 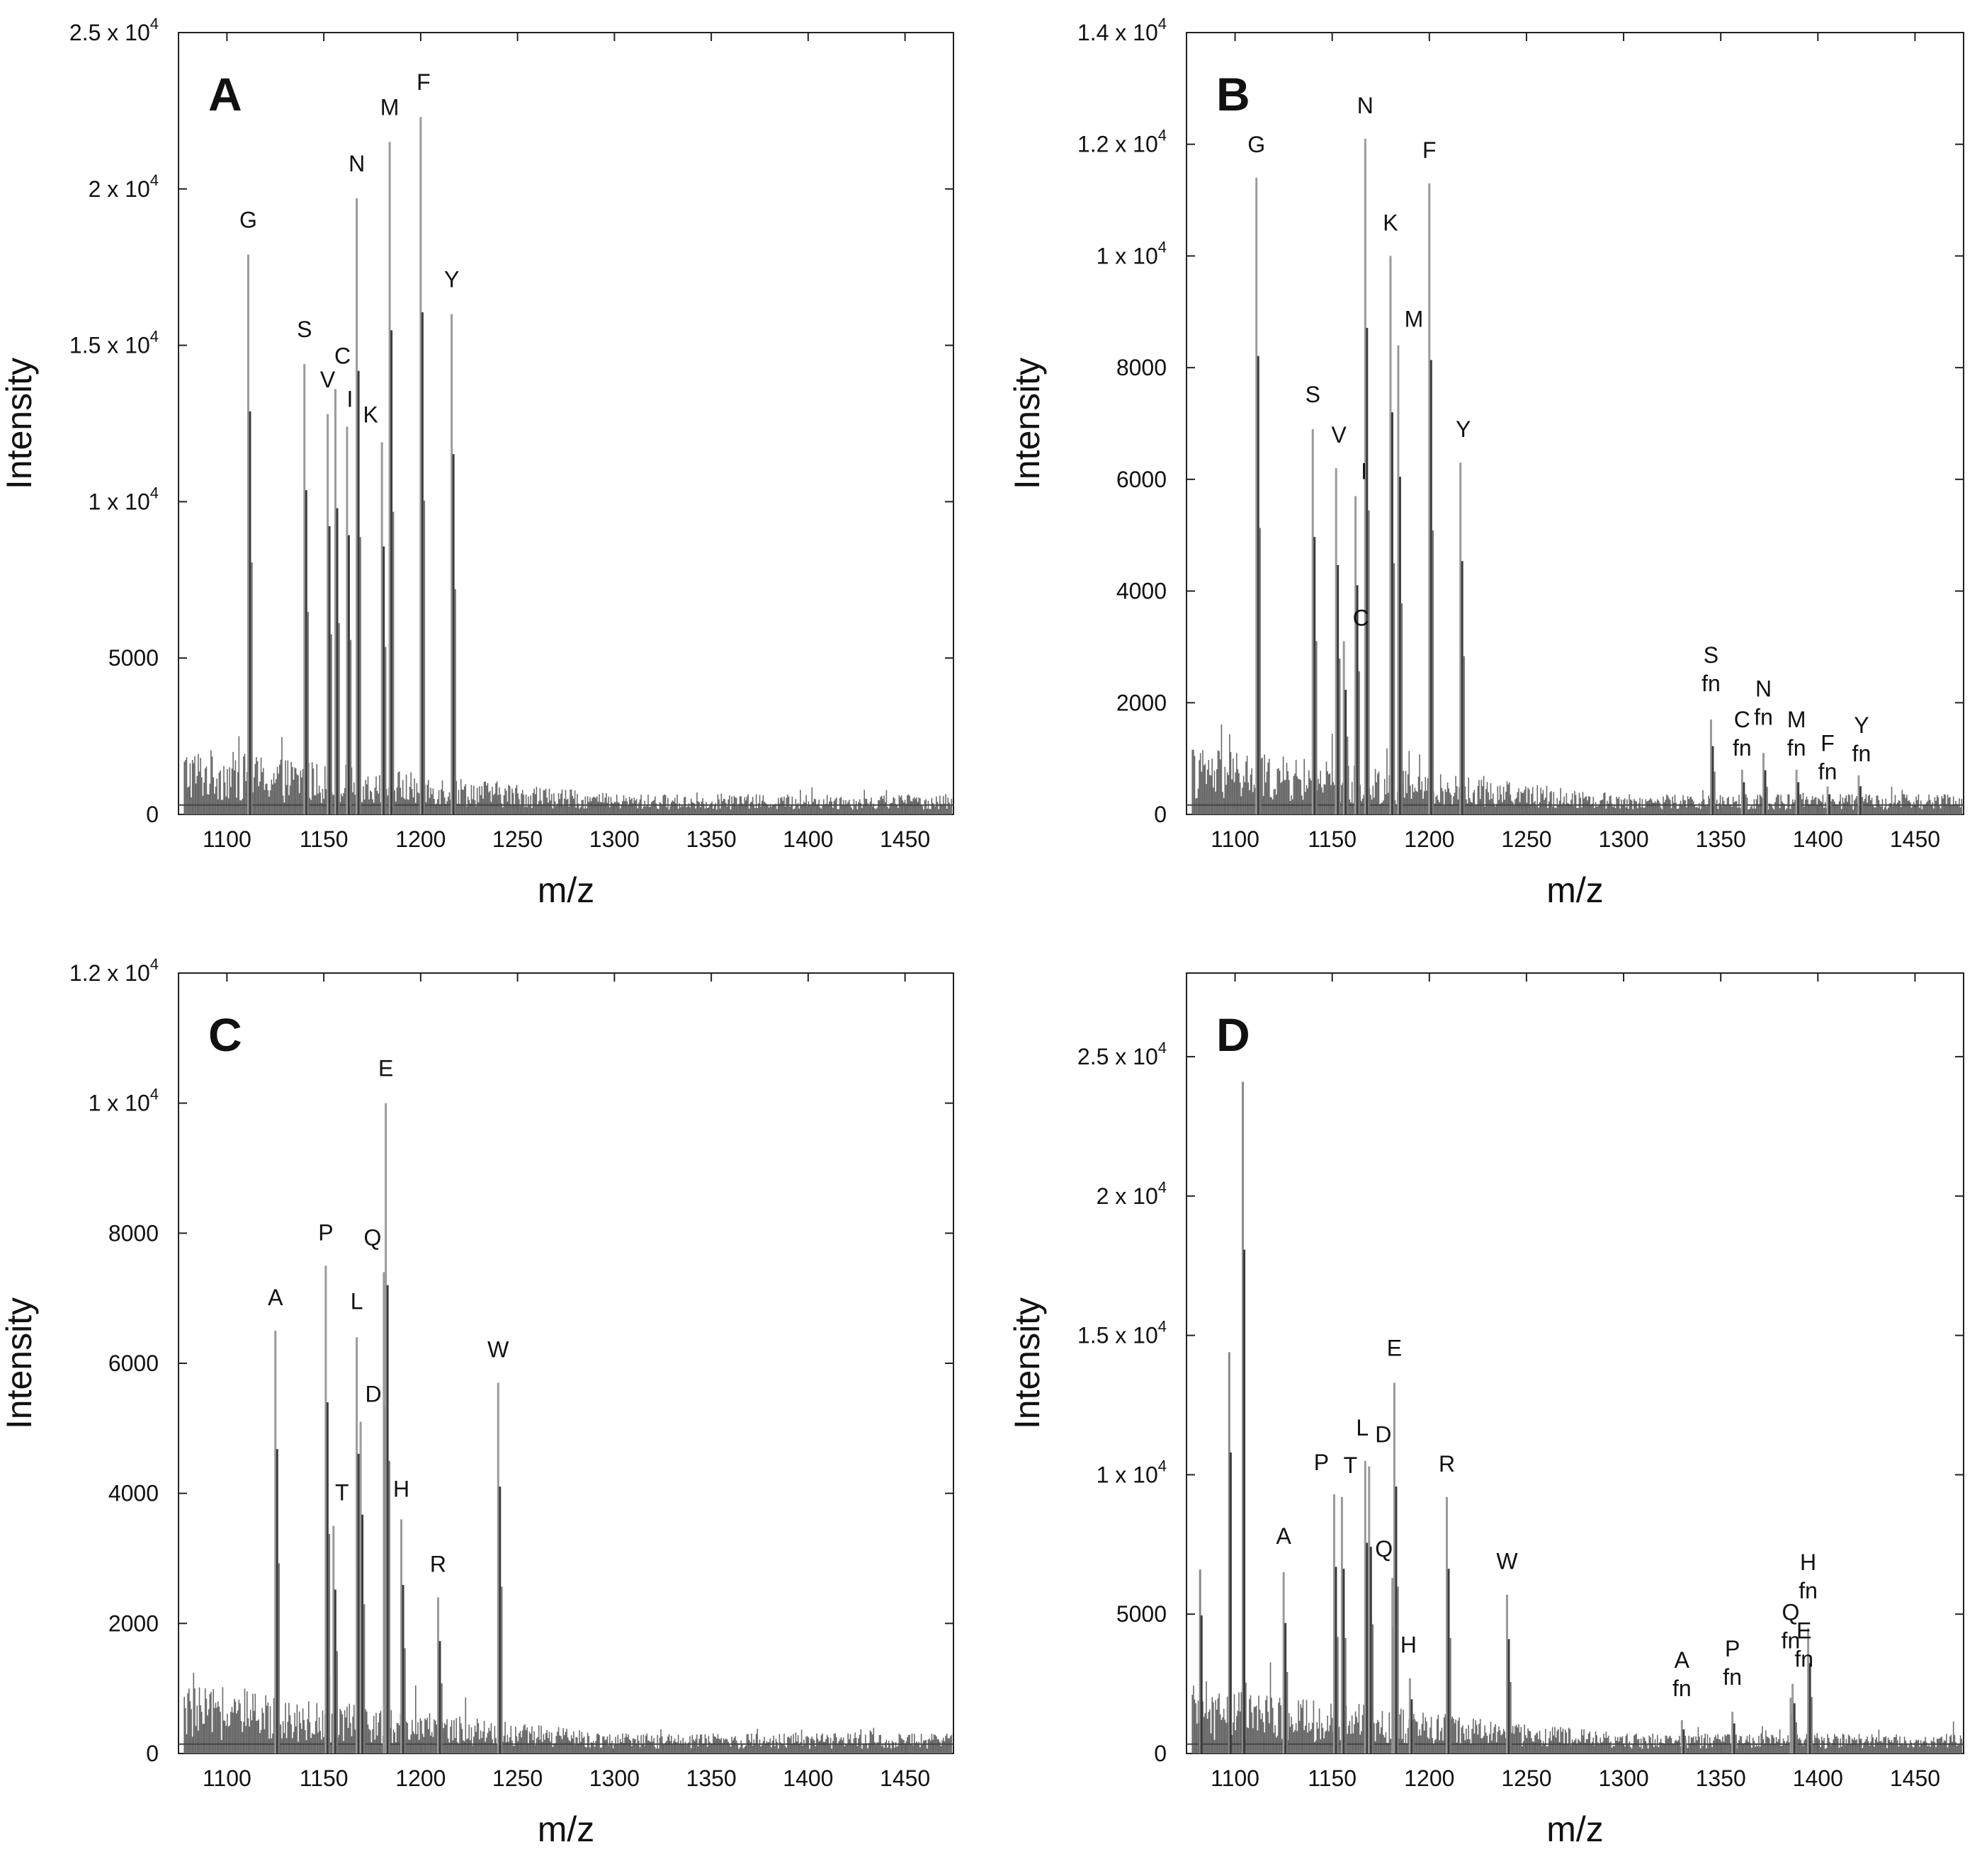 What do you see at coordinates (357, 1301) in the screenshot?
I see `peak-label-residue: L` at bounding box center [357, 1301].